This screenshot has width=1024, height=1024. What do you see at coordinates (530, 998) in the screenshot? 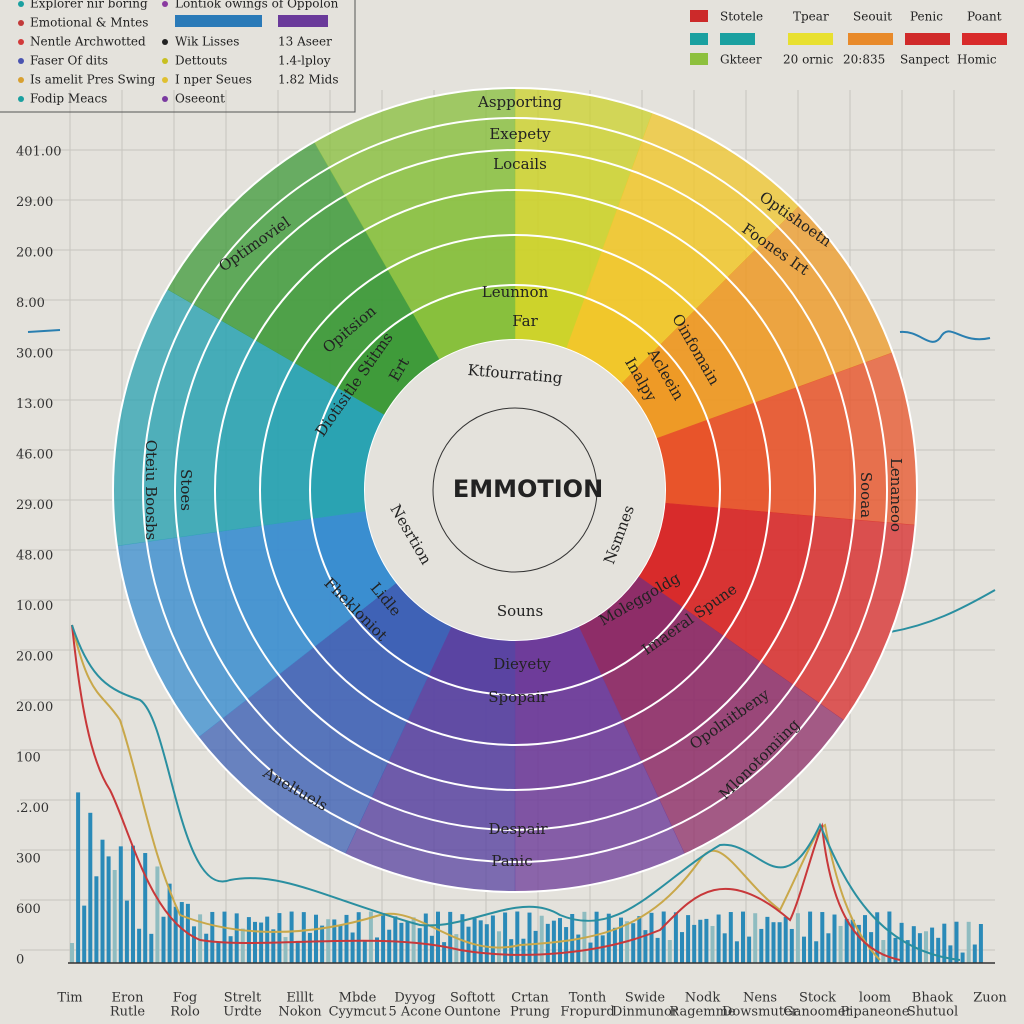
I see `x-axis-label: Crtan` at bounding box center [530, 998].